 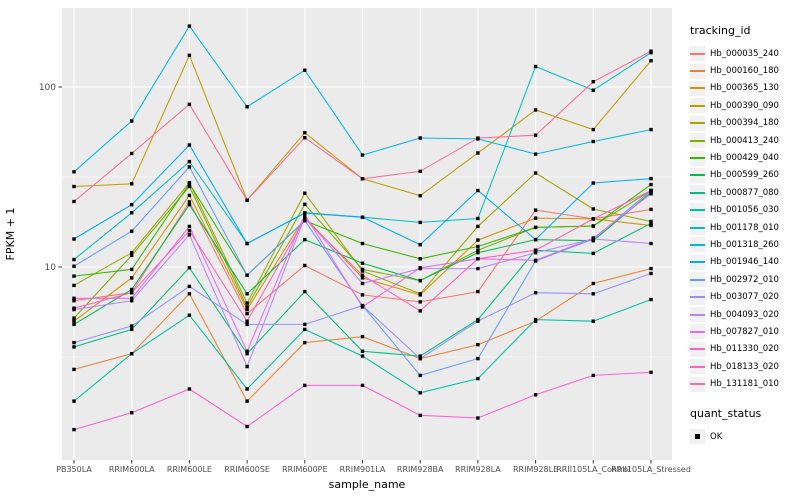 What do you see at coordinates (745, 70) in the screenshot?
I see `legend-item: Hb_000160_180` at bounding box center [745, 70].